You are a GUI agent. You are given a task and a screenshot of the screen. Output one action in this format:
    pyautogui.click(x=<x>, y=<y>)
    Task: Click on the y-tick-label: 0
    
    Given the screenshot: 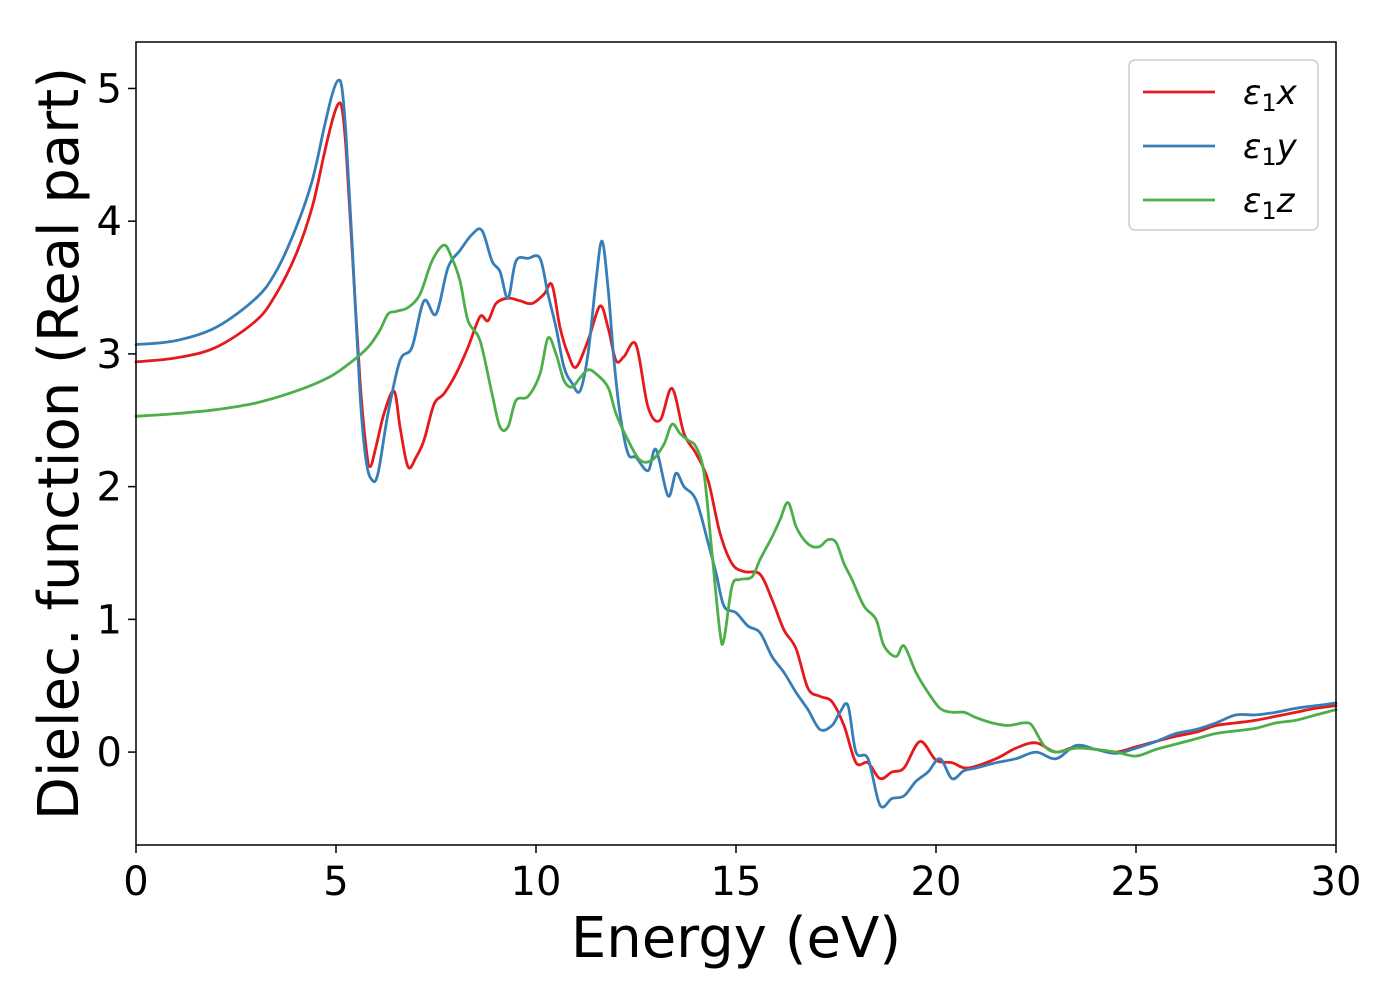 What is the action you would take?
    pyautogui.click(x=109, y=753)
    